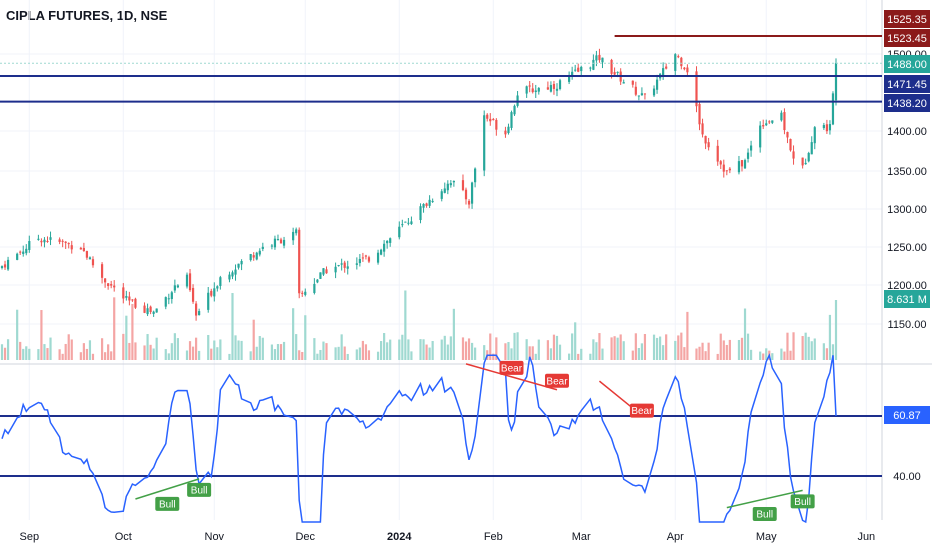 This screenshot has width=932, height=550. What do you see at coordinates (30, 537) in the screenshot?
I see `x-tick-label: Sep` at bounding box center [30, 537].